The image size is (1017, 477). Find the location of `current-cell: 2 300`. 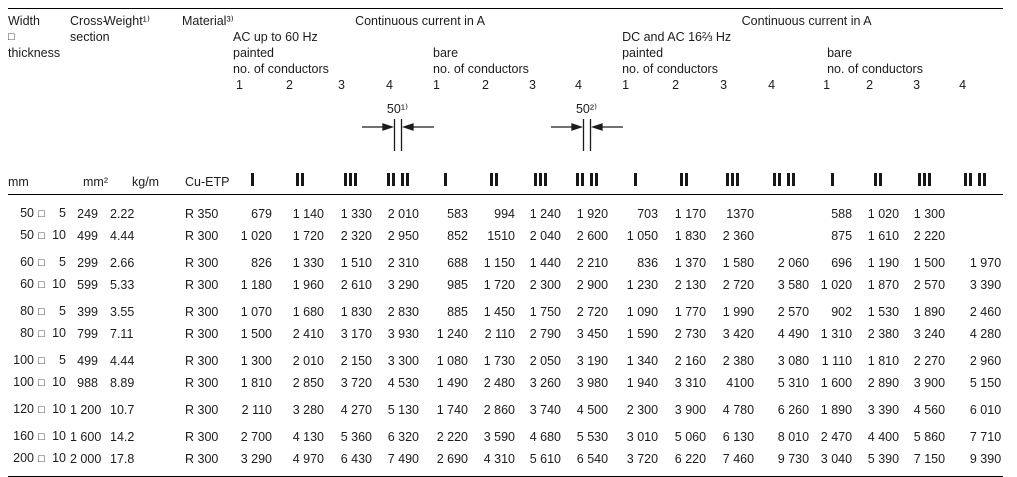

current-cell: 2 300 is located at coordinates (642, 409).